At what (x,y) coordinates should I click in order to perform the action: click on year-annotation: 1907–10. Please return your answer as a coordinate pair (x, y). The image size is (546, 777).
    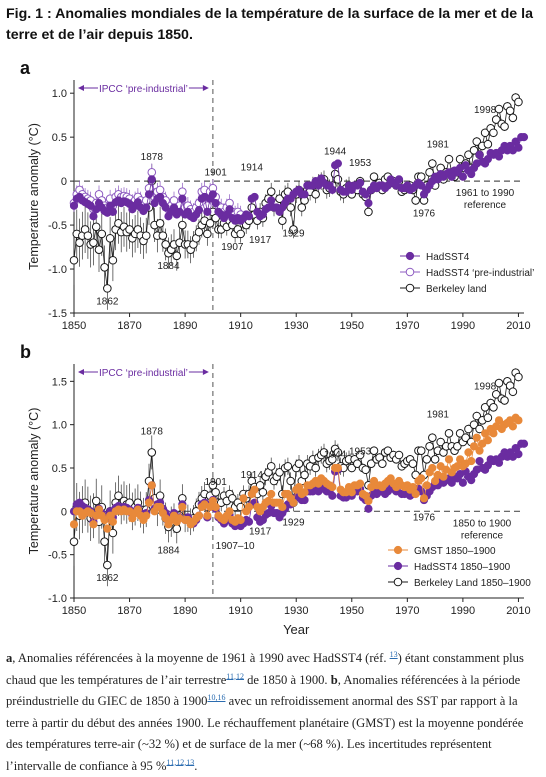
    Looking at the image, I should click on (235, 546).